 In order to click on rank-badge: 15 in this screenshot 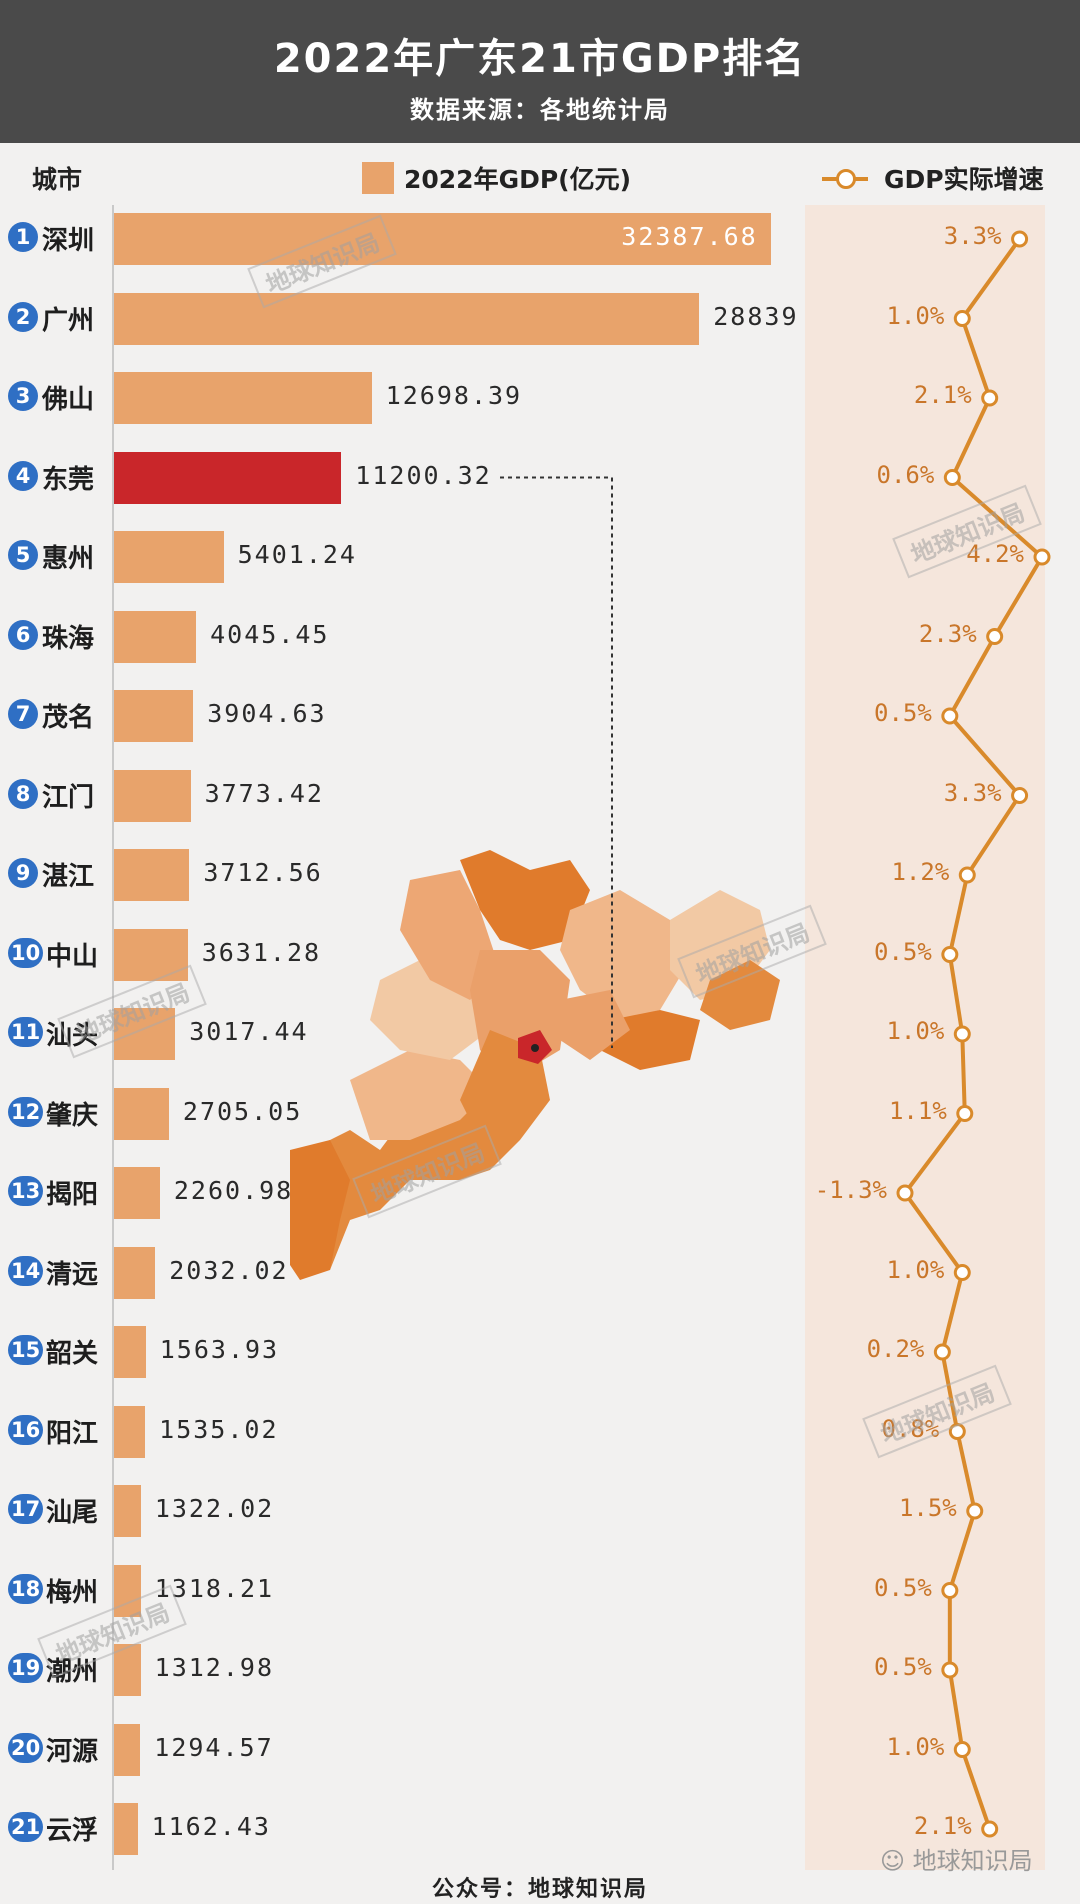, I will do `click(26, 1350)`.